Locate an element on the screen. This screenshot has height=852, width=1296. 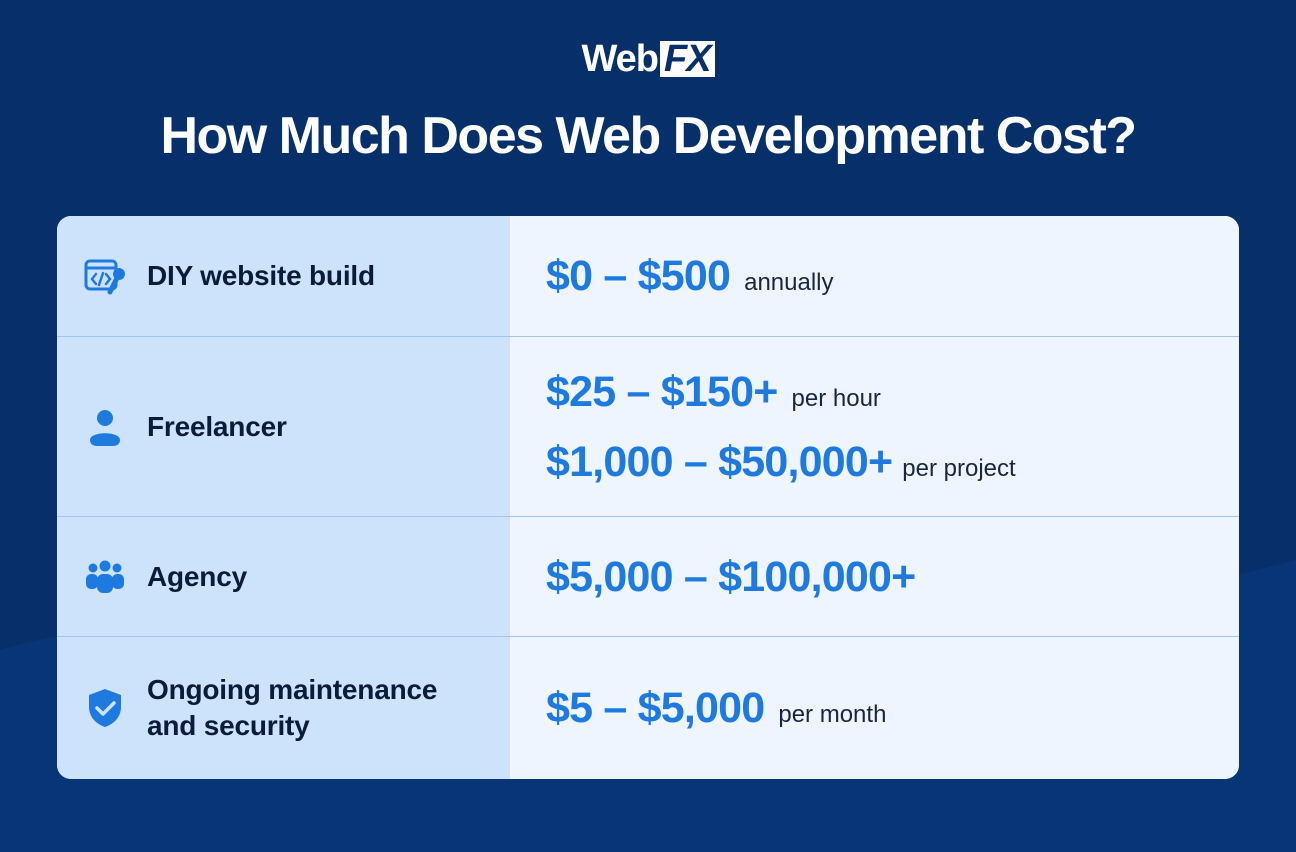
price-line: $1,000 – $50,000+ per project is located at coordinates (892, 462).